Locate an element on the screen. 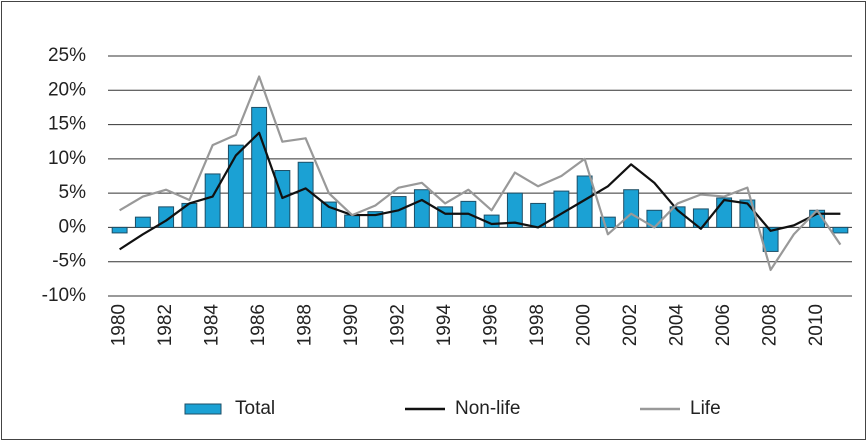 This screenshot has height=442, width=868. y-tick-label: -5% is located at coordinates (69, 261).